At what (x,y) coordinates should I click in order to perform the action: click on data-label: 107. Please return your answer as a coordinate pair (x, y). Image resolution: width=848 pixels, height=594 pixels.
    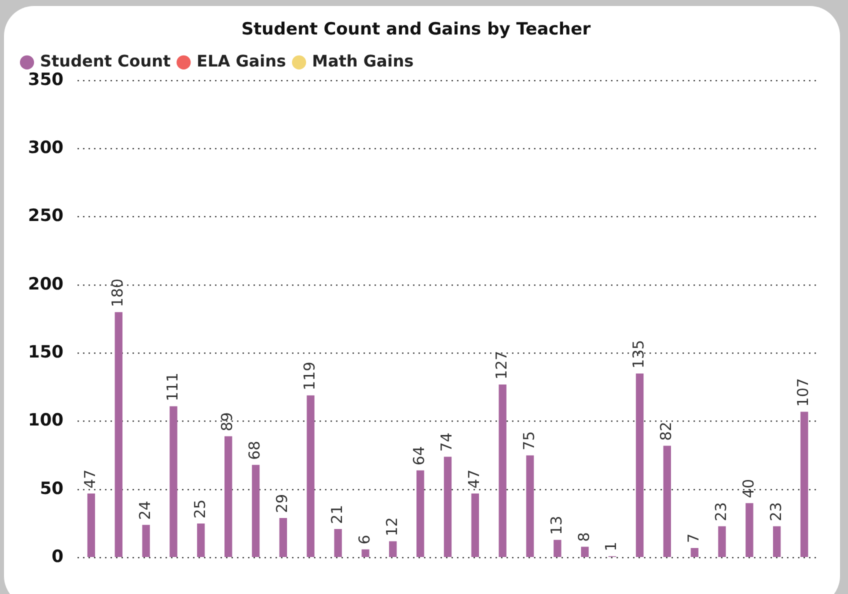
    Looking at the image, I should click on (803, 392).